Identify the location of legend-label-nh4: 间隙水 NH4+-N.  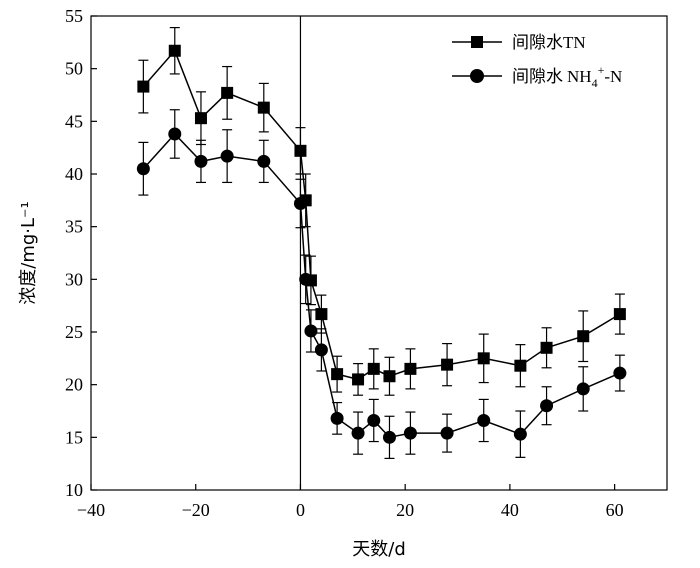
(567, 76).